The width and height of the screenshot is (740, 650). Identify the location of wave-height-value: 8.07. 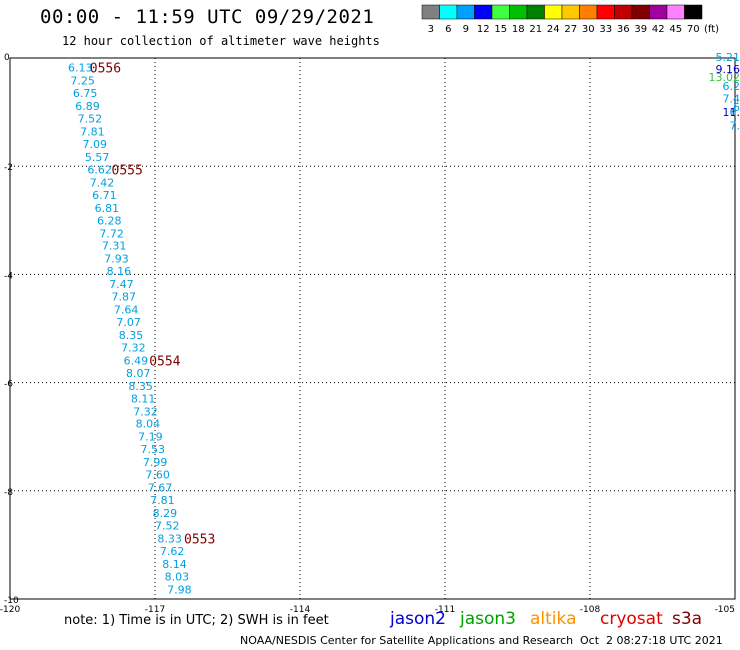
(138, 373).